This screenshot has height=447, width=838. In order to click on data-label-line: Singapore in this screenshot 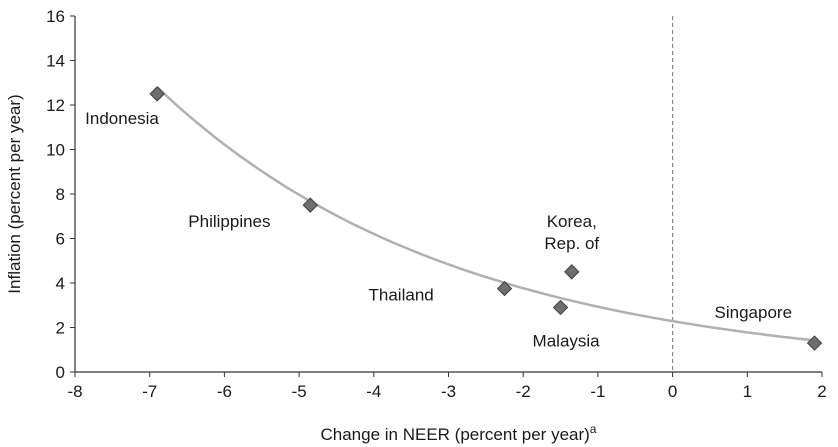, I will do `click(754, 312)`.